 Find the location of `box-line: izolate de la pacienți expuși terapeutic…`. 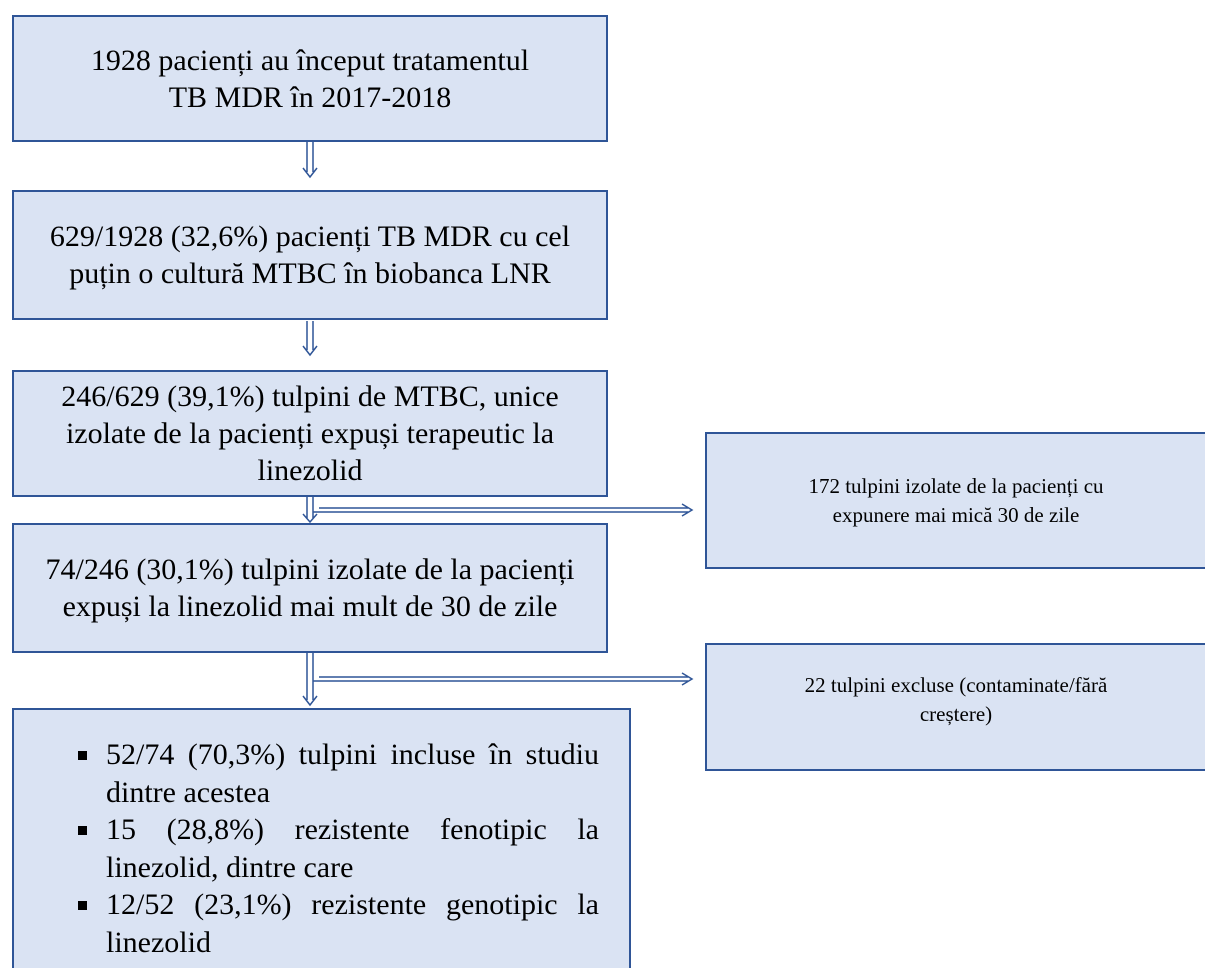

box-line: izolate de la pacienți expuși terapeutic… is located at coordinates (310, 433).